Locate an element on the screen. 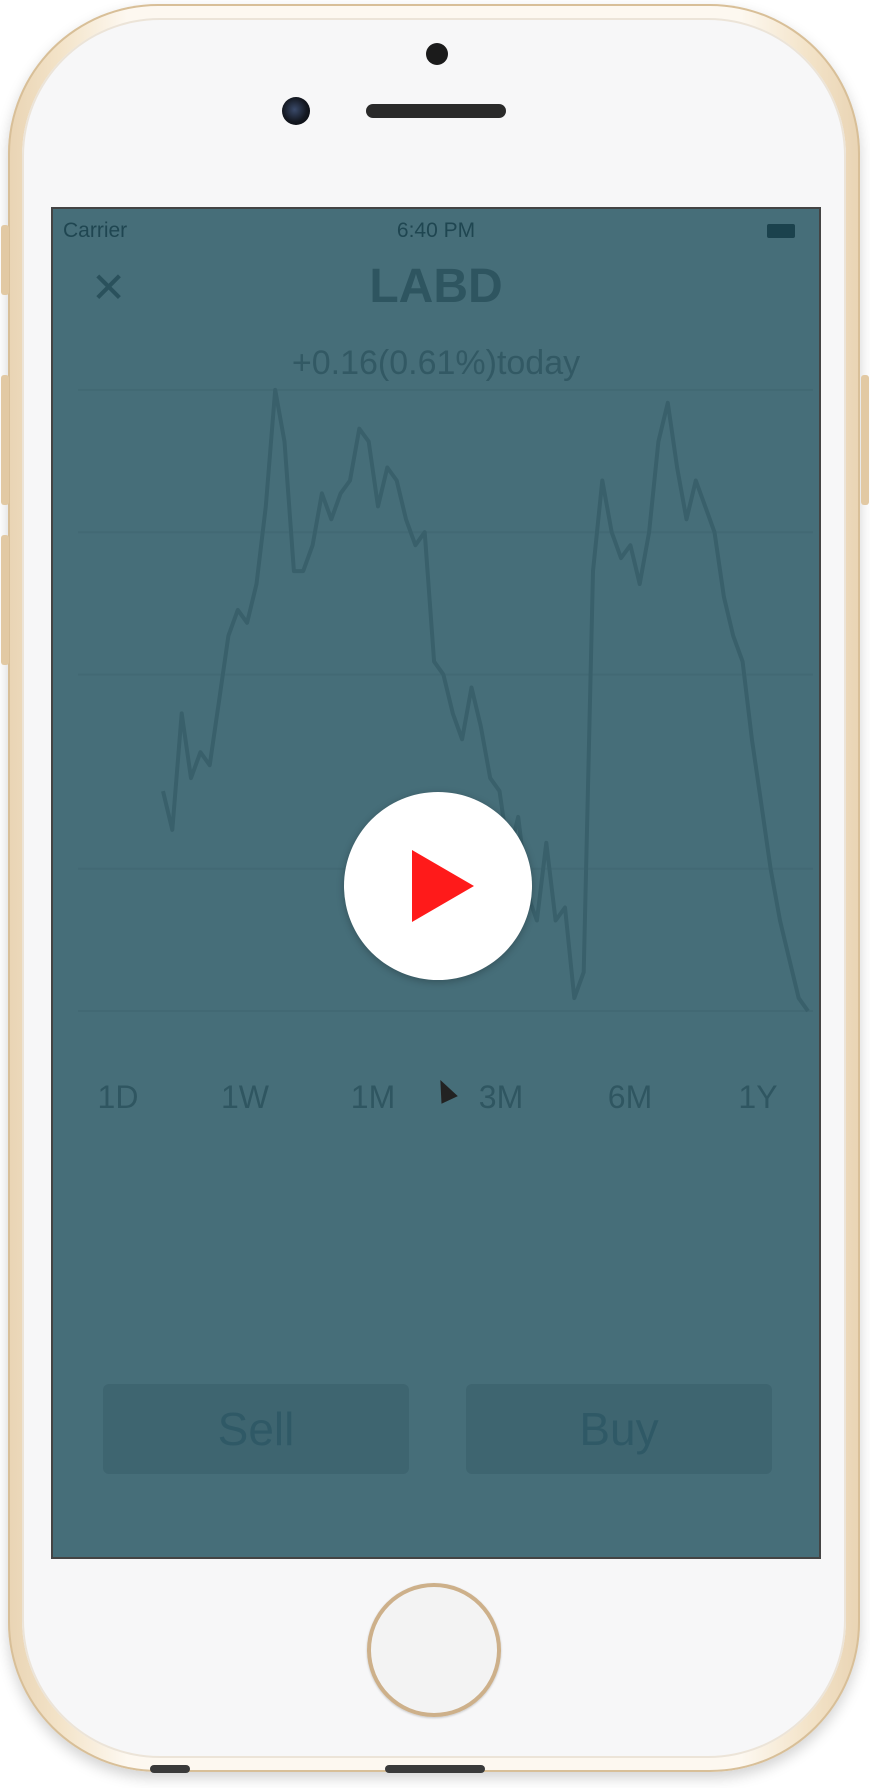 The image size is (870, 1788). play-button is located at coordinates (438, 886).